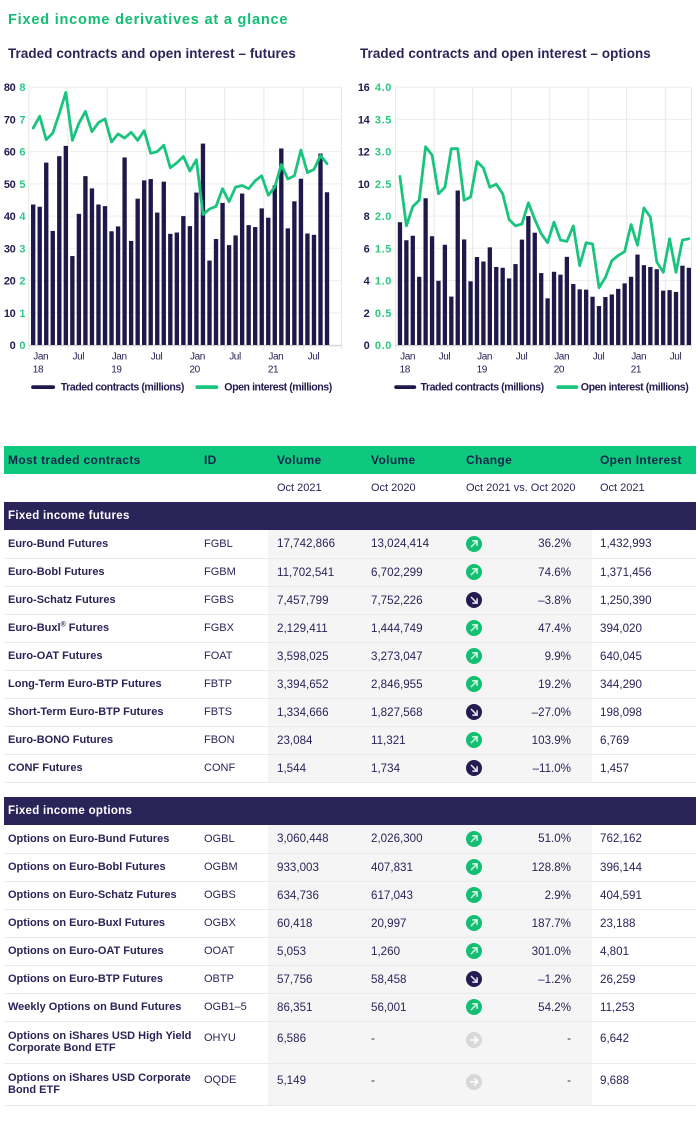 This screenshot has height=1135, width=700. Describe the element at coordinates (383, 185) in the screenshot. I see `svg-text: 2.5` at that location.